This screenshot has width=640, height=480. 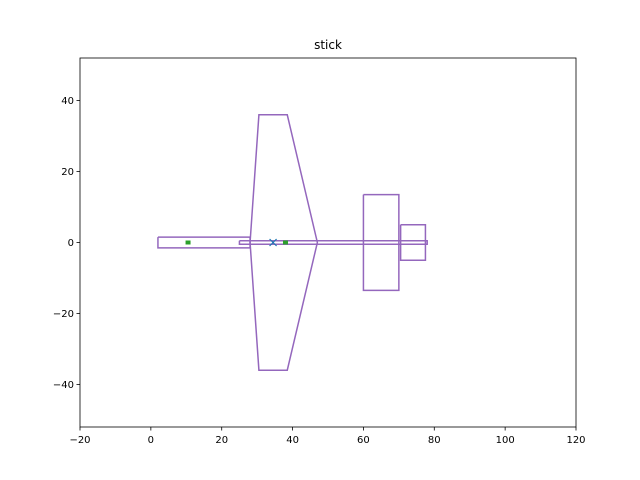 I want to click on x-tick-label: 40, so click(x=292, y=440).